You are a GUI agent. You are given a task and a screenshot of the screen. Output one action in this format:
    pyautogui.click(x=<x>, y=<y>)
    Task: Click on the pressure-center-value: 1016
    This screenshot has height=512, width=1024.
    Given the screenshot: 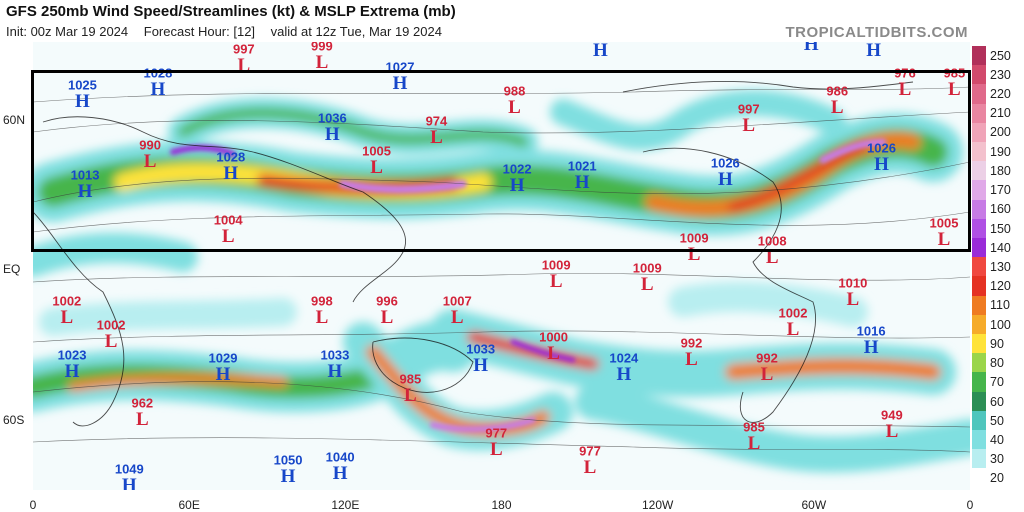 What is the action you would take?
    pyautogui.click(x=871, y=331)
    